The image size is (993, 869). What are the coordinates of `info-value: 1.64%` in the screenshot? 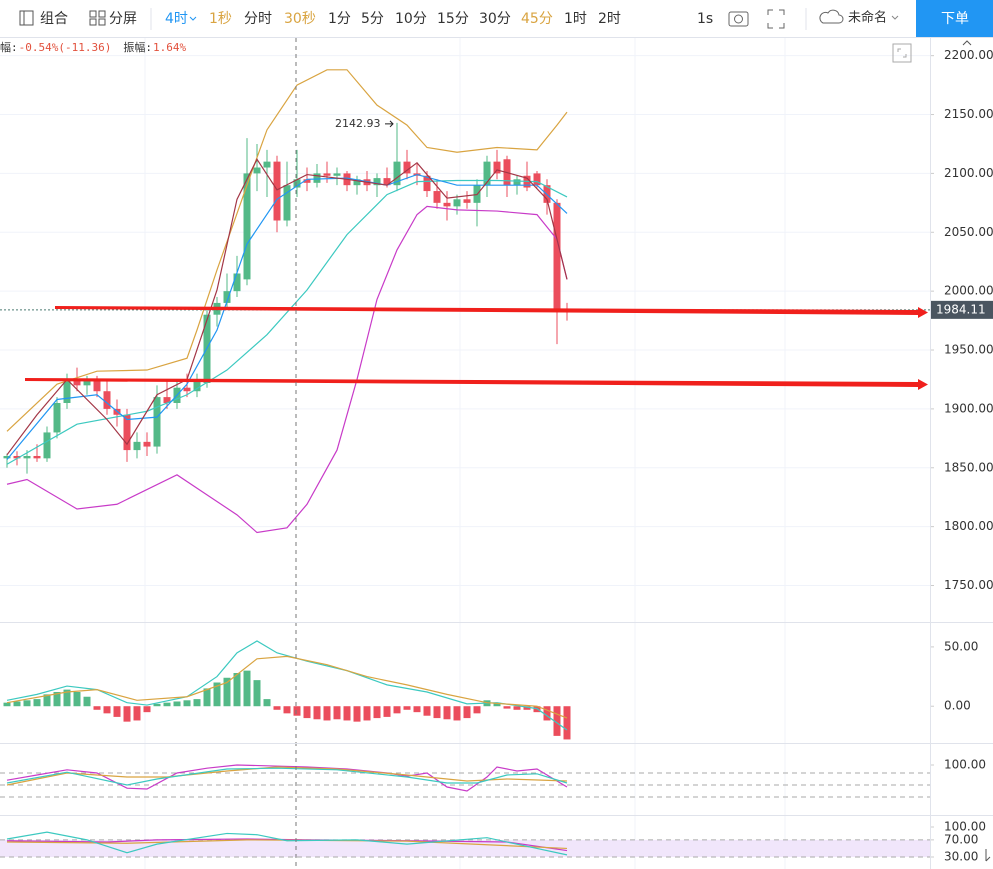 It's located at (169, 47).